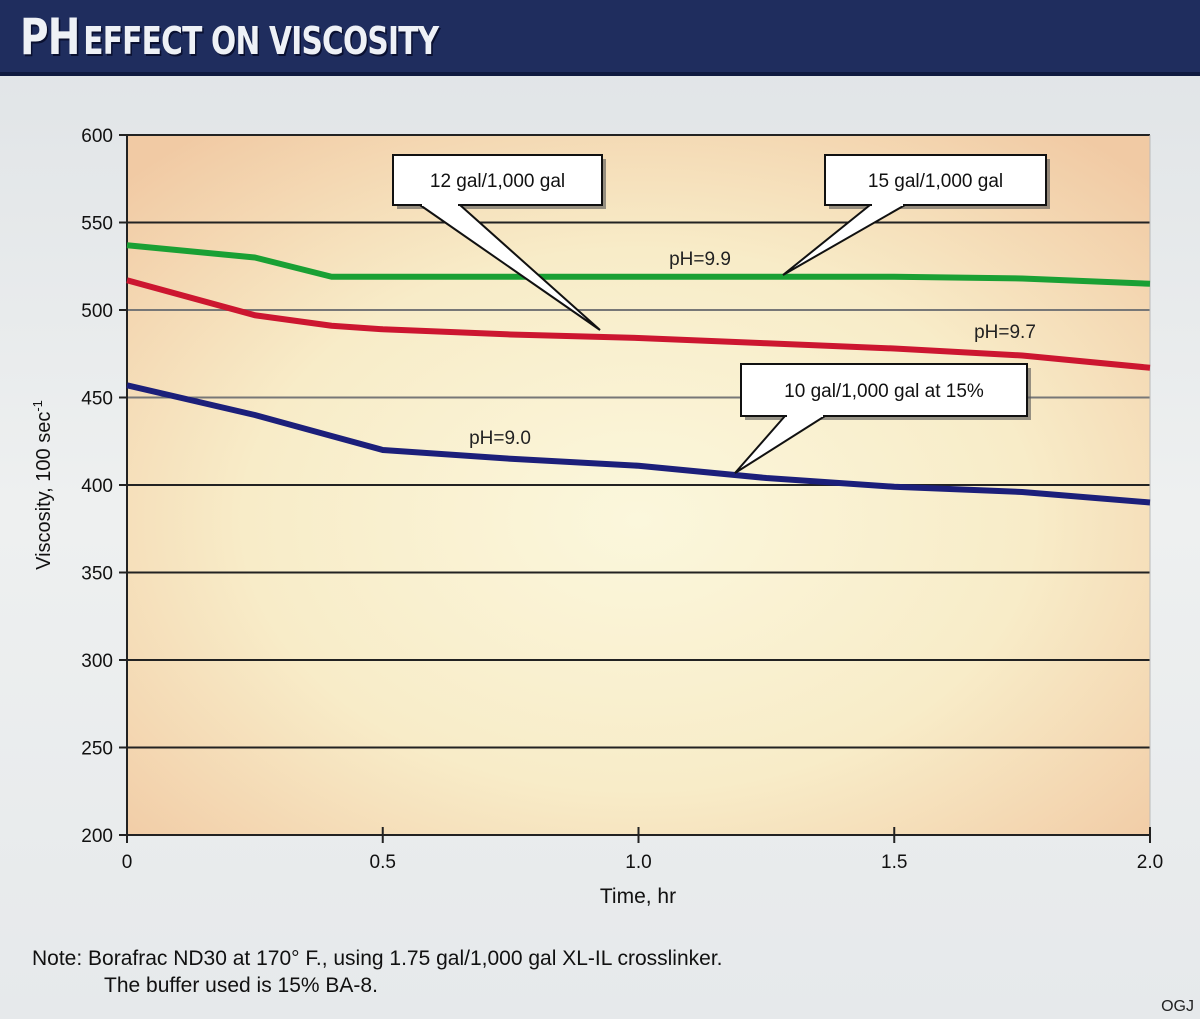  Describe the element at coordinates (97, 661) in the screenshot. I see `y-tick-label: 300` at that location.